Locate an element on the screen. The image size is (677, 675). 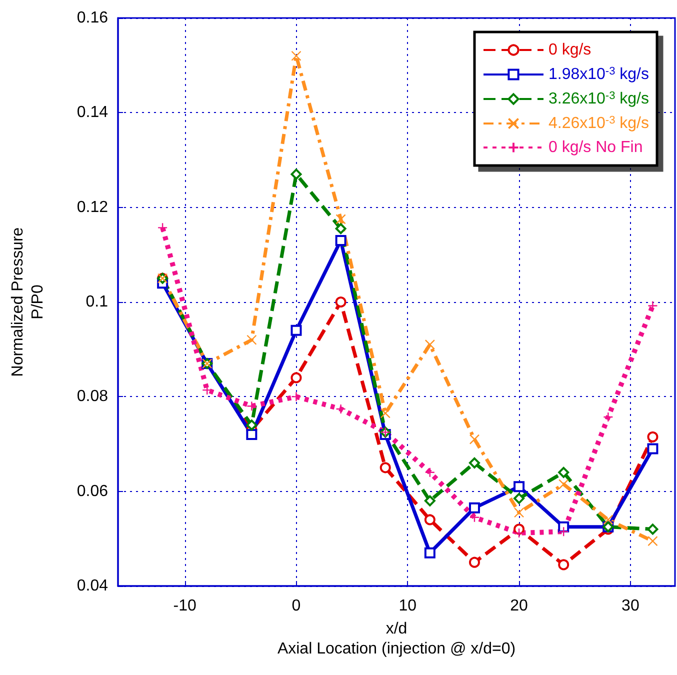
y-tick-label: 0.06 is located at coordinates (92, 491).